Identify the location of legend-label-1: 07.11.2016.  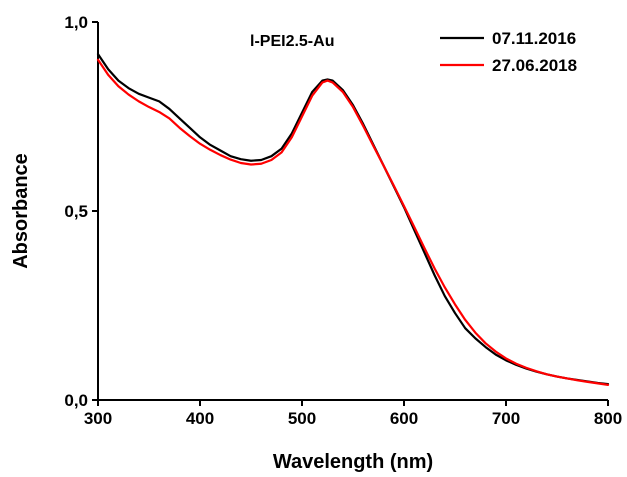
(534, 38).